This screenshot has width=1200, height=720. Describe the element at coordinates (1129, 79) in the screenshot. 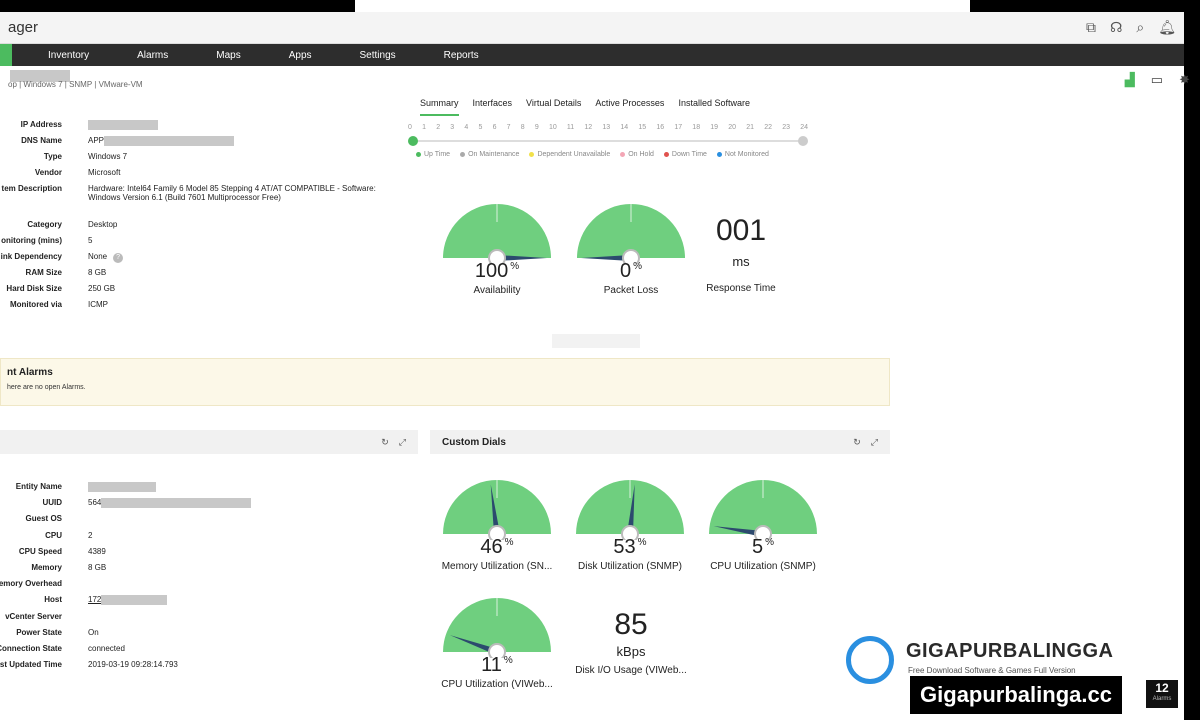

I see `chart-icon: ▟` at that location.